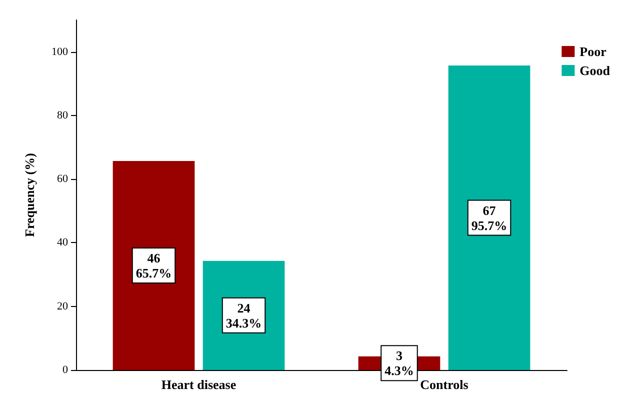 The height and width of the screenshot is (411, 625). Describe the element at coordinates (62, 306) in the screenshot. I see `y-tick-label: 20` at that location.